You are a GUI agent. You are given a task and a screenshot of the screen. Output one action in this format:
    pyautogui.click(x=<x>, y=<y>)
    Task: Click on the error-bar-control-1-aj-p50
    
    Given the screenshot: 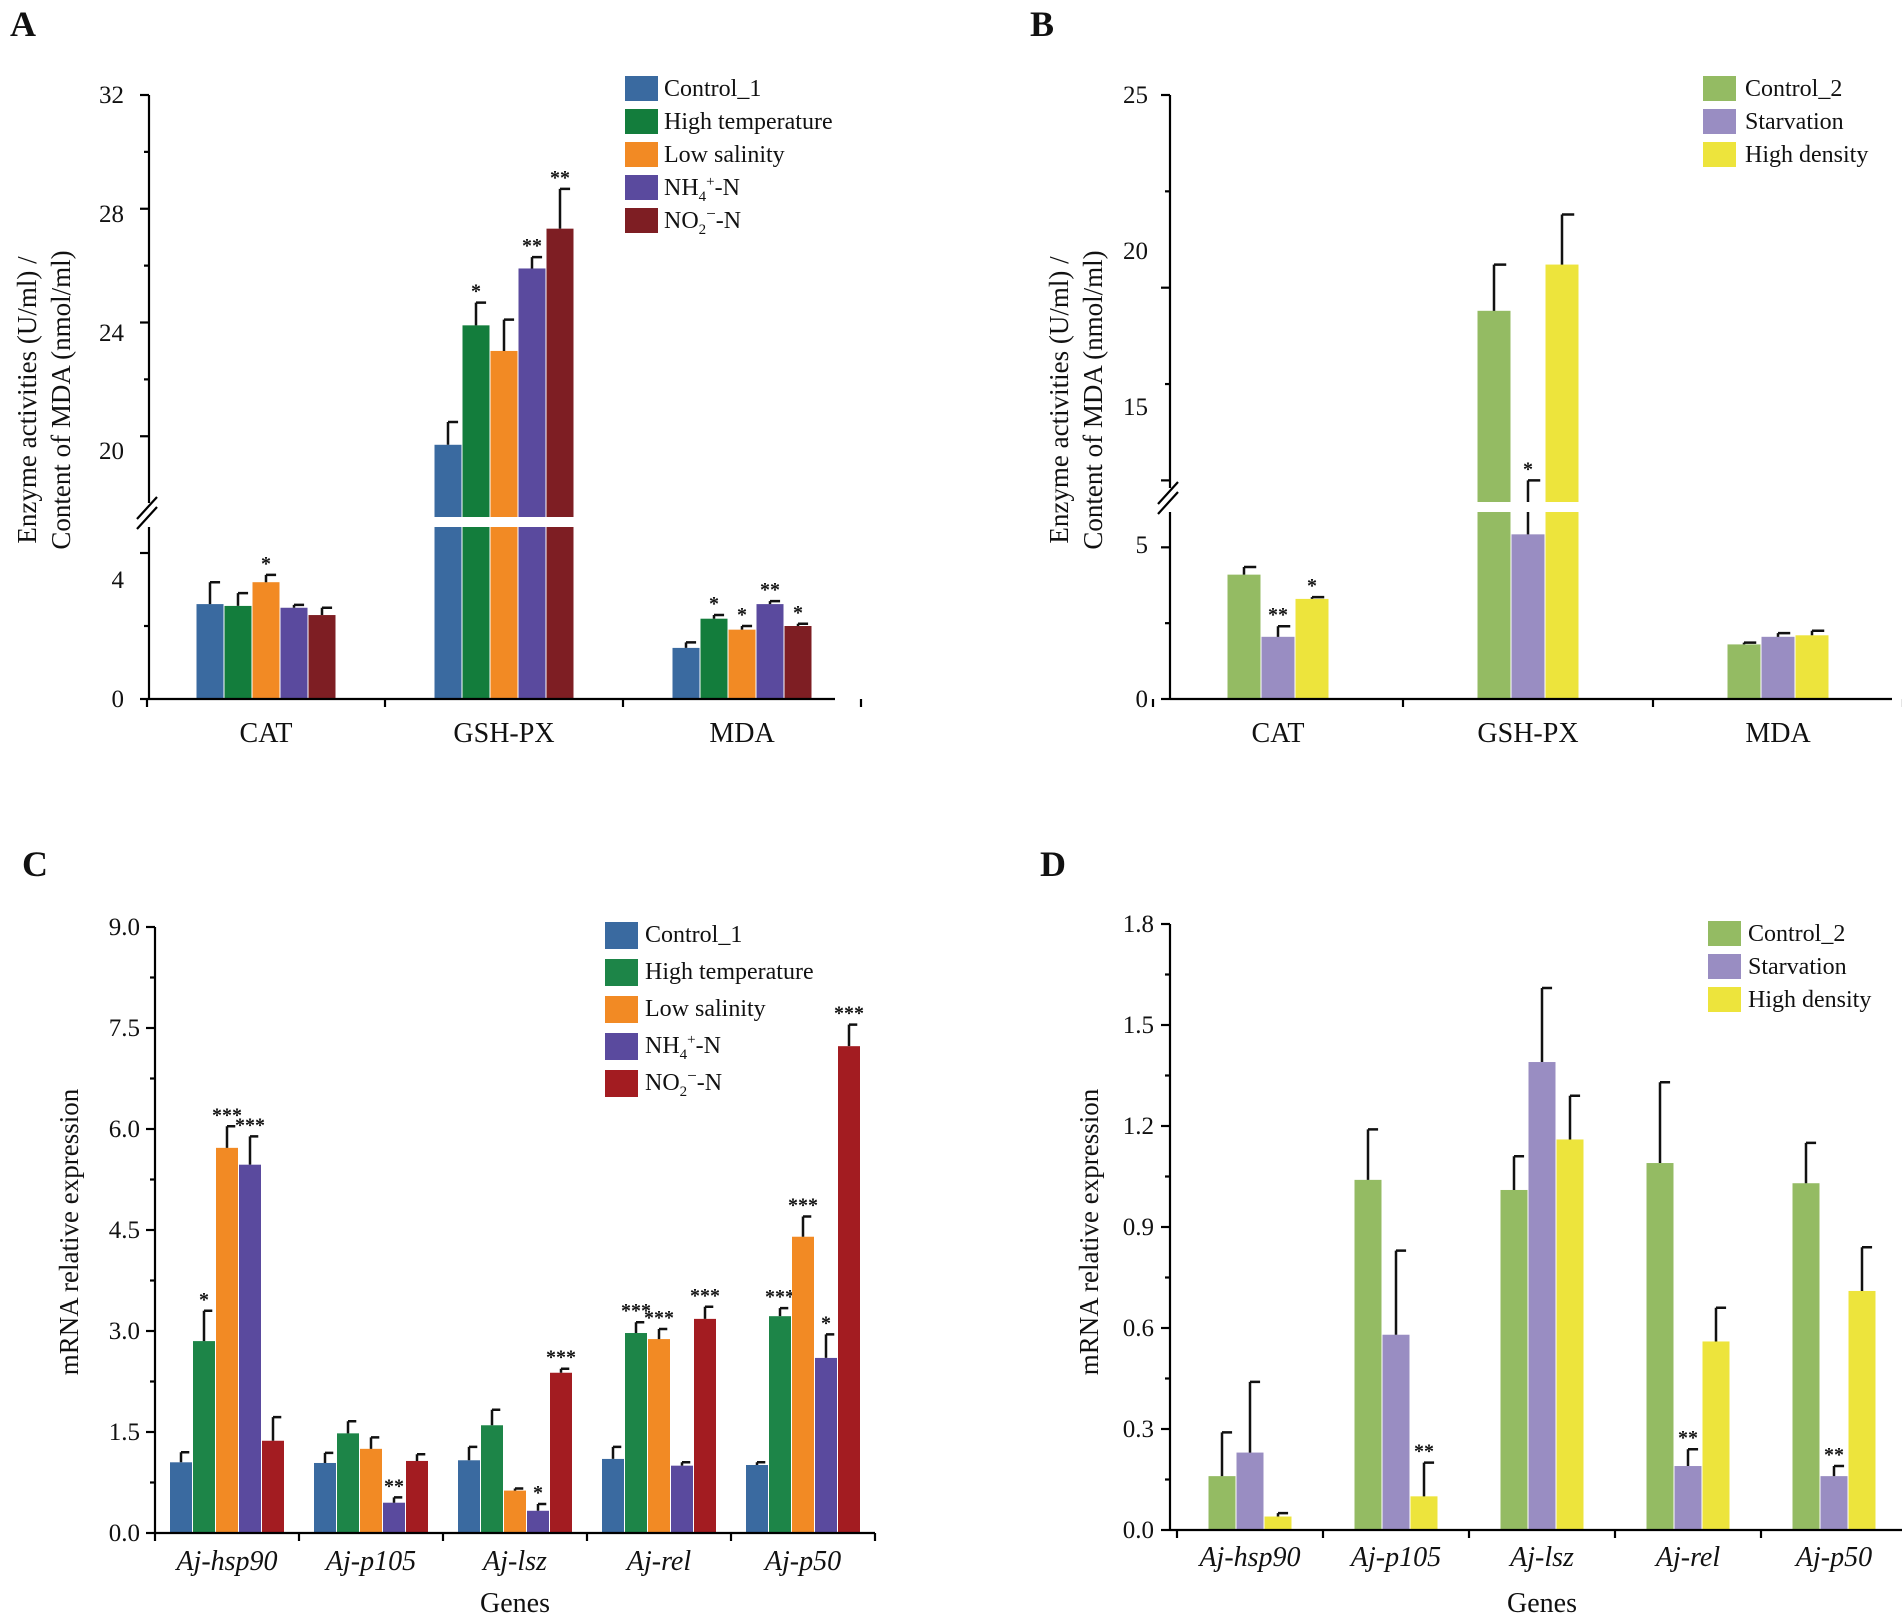 What is the action you would take?
    pyautogui.click(x=760, y=1463)
    